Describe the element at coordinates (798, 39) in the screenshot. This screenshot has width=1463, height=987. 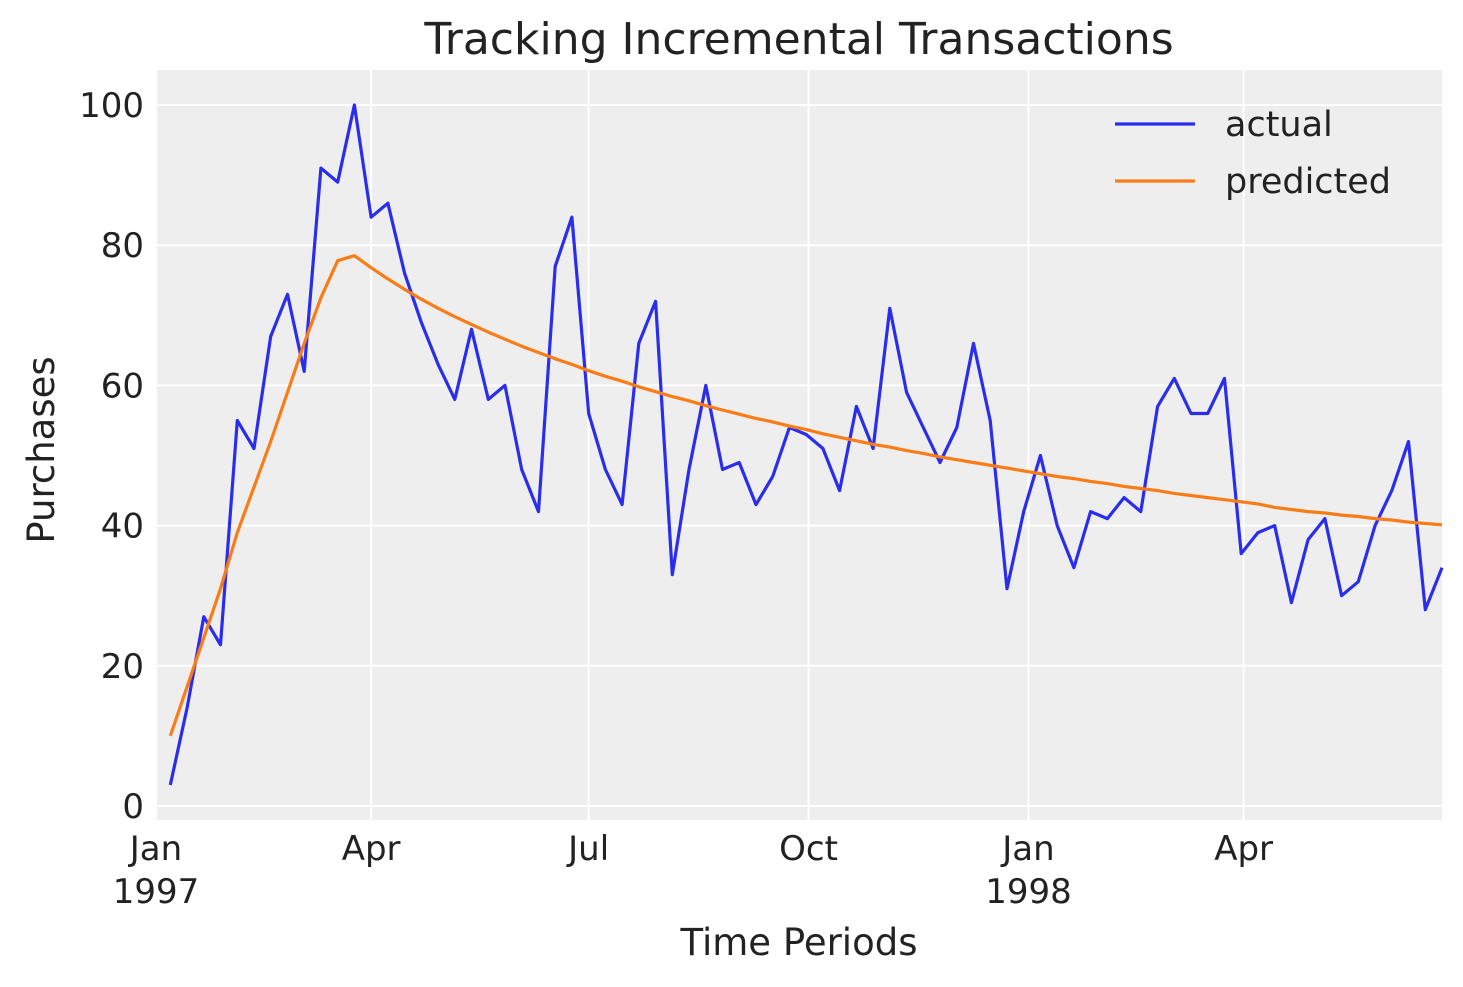
I see `chart-title: Tracking Incremental Transactions` at that location.